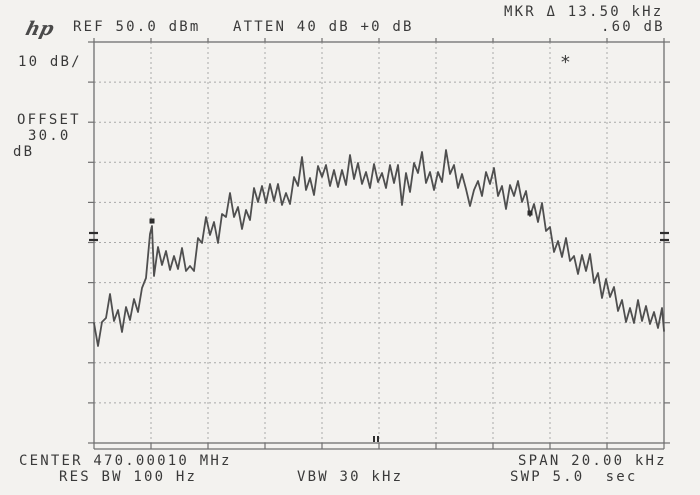 The width and height of the screenshot is (700, 495). Describe the element at coordinates (137, 27) in the screenshot. I see `ref-level-readout: REF 50.0 dBm` at that location.